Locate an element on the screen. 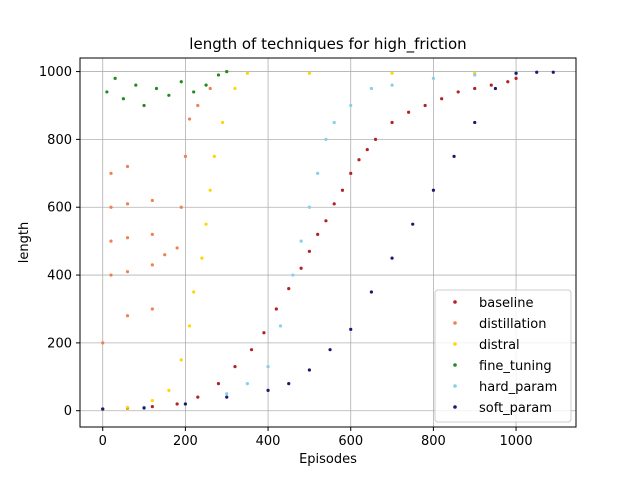 This screenshot has width=640, height=480. x-tick-label: 1000 is located at coordinates (516, 441).